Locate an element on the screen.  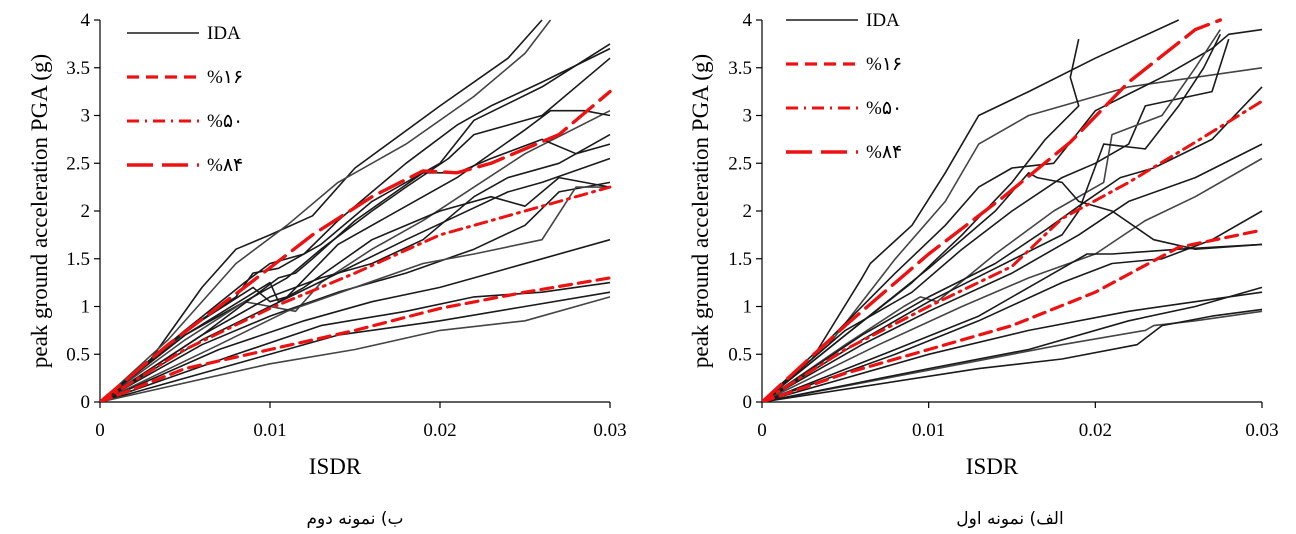
panel-caption: ب) نمونه دوم is located at coordinates (355, 519).